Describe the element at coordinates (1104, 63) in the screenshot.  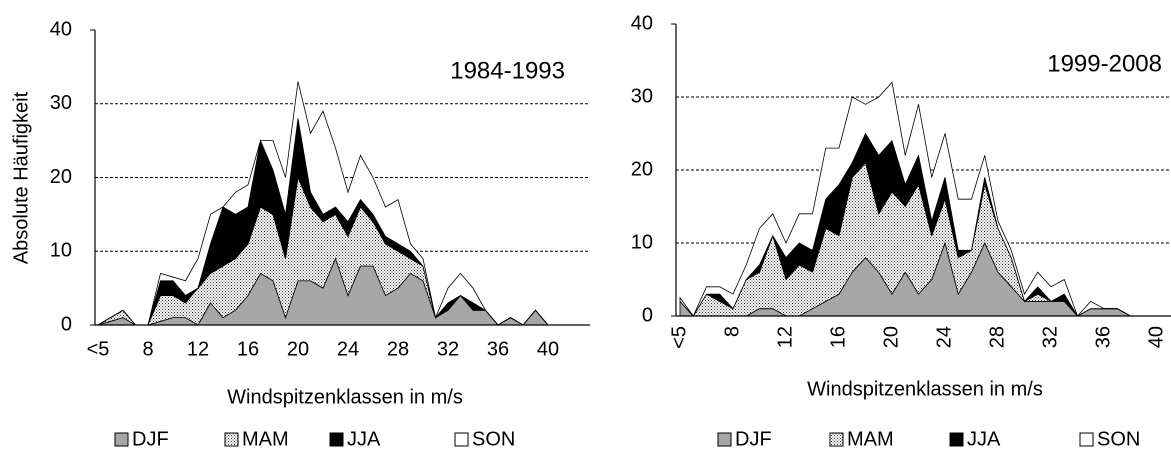
I see `chart-title: 1999-2008` at that location.